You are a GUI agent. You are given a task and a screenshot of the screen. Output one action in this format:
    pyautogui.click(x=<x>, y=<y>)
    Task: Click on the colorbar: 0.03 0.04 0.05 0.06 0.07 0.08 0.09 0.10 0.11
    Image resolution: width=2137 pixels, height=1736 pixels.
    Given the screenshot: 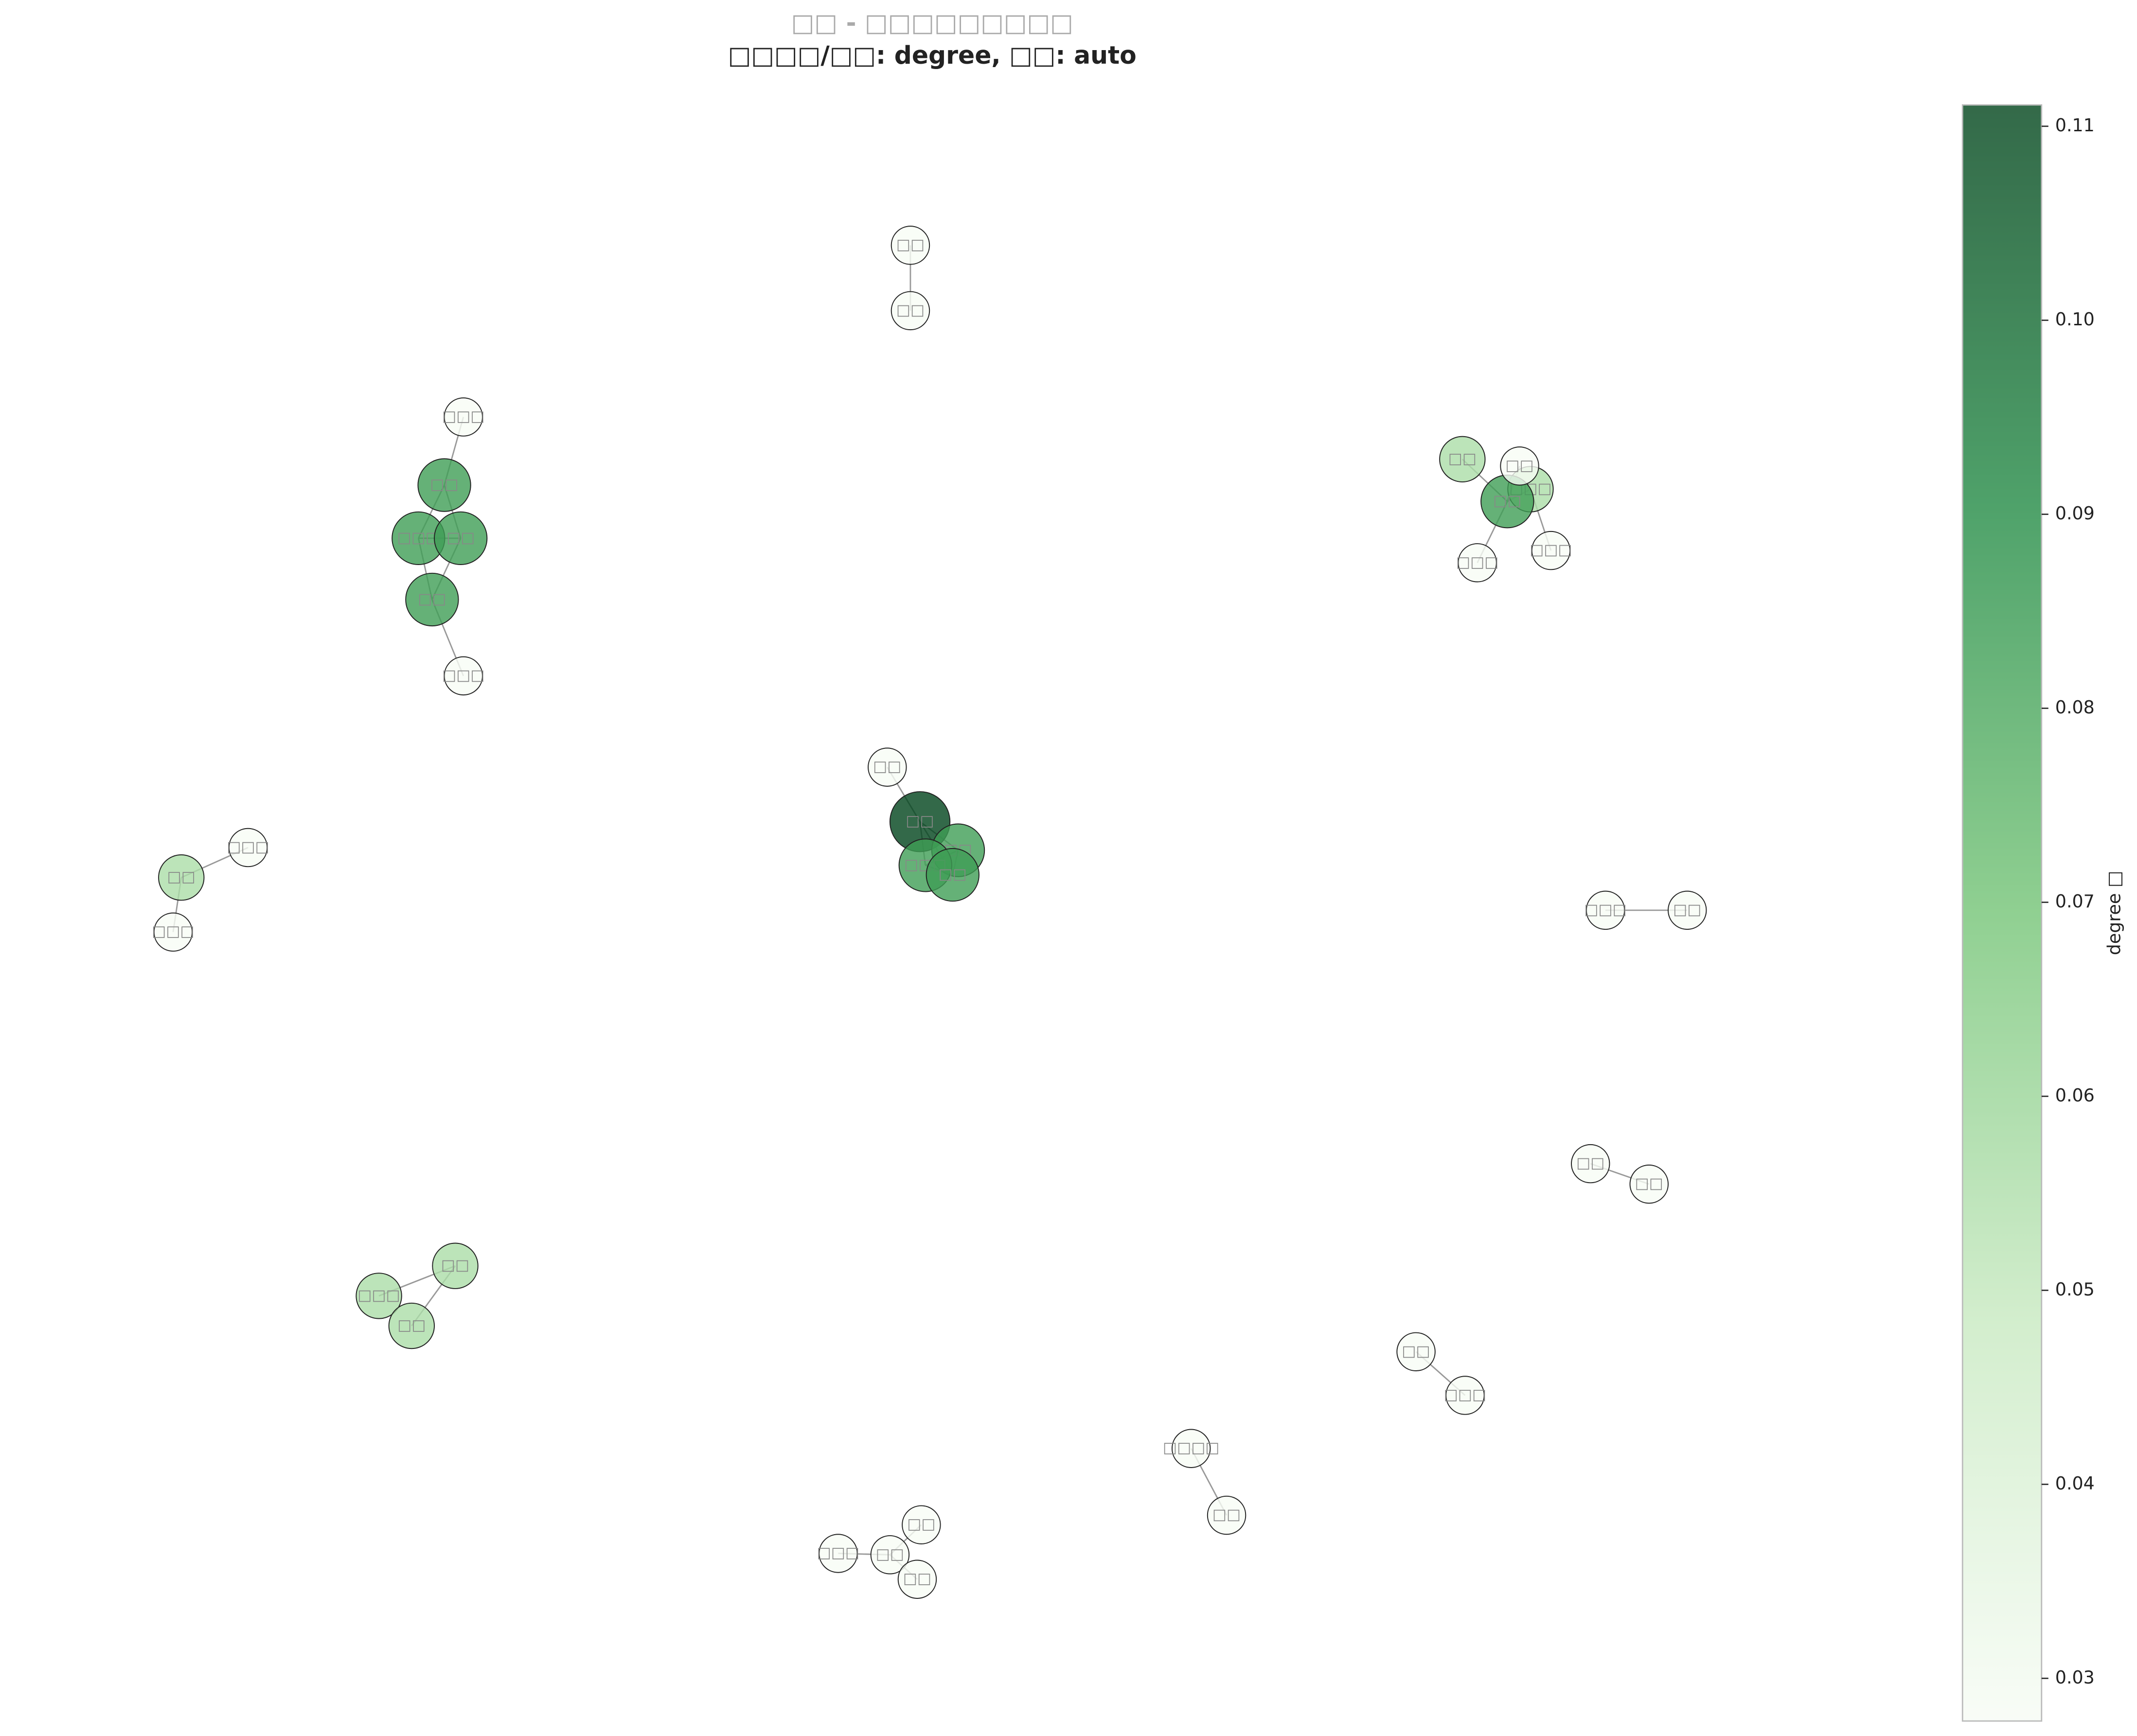 What is the action you would take?
    pyautogui.click(x=2028, y=913)
    